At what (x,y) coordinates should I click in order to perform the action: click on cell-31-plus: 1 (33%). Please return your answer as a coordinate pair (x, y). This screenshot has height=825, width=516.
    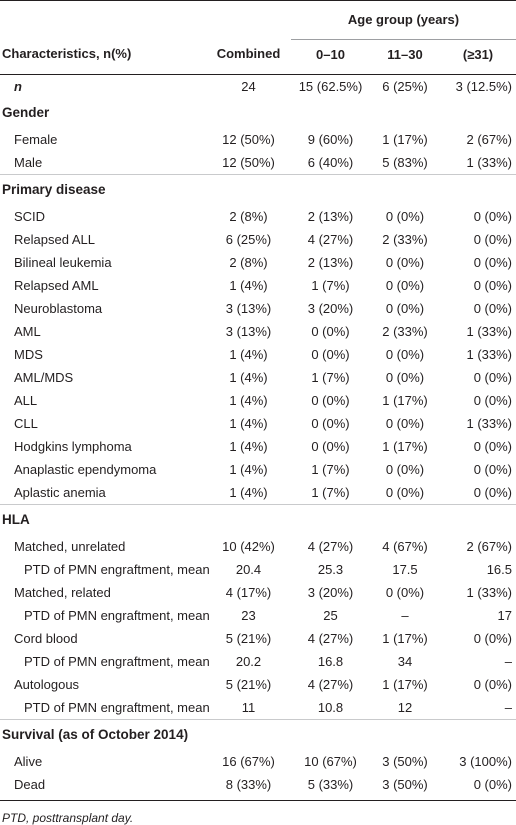
    Looking at the image, I should click on (489, 354).